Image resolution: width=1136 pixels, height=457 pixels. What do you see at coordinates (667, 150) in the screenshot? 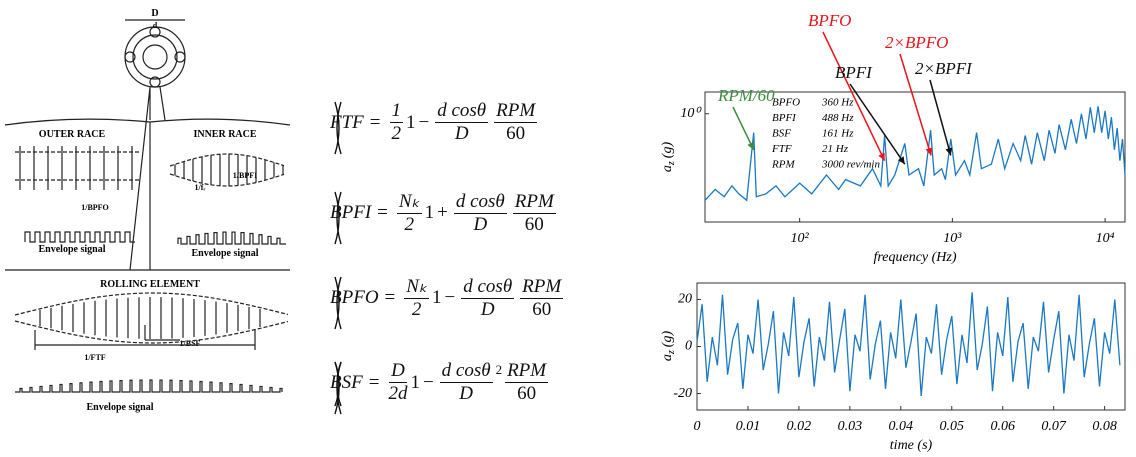
I see `y-label-unit: (g)` at bounding box center [667, 150].